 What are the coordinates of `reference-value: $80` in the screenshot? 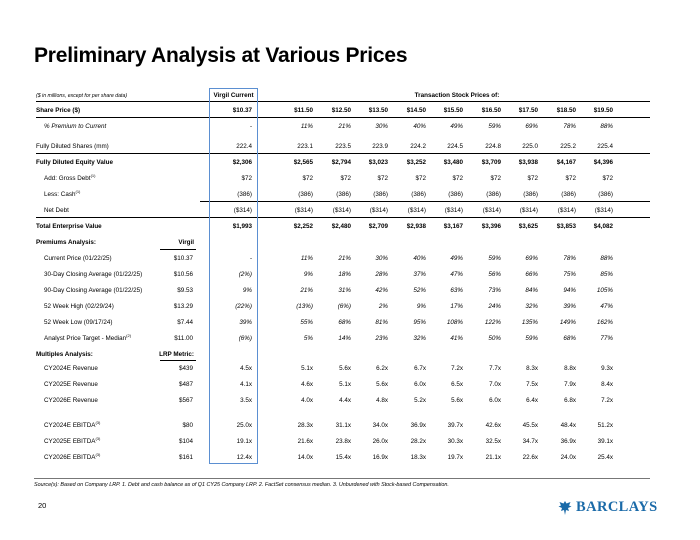 It's located at (187, 425).